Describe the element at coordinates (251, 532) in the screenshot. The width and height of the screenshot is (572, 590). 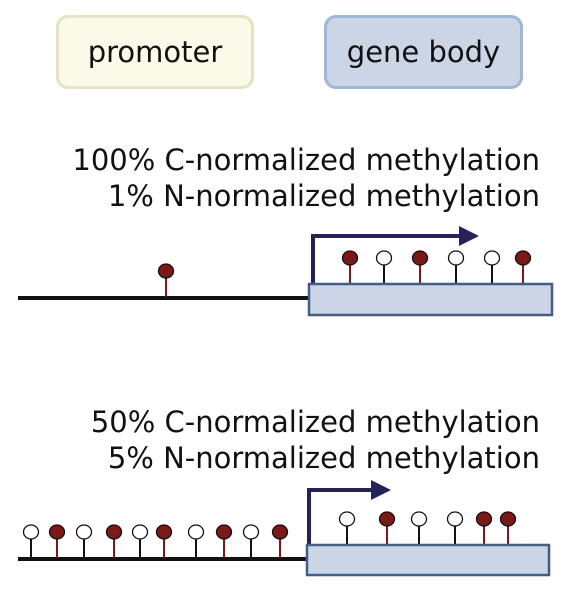
I see `panel-2-promoter-site-9-unmethylated` at that location.